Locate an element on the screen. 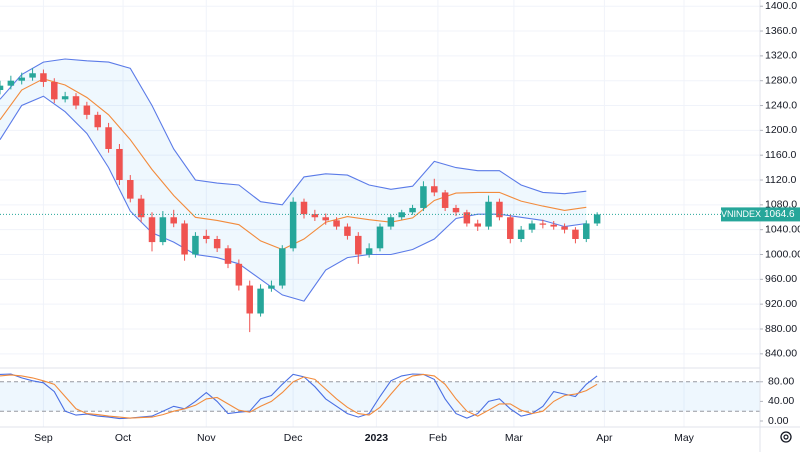 Image resolution: width=800 pixels, height=452 pixels. y-tick-label: 1120.0 is located at coordinates (780, 180).